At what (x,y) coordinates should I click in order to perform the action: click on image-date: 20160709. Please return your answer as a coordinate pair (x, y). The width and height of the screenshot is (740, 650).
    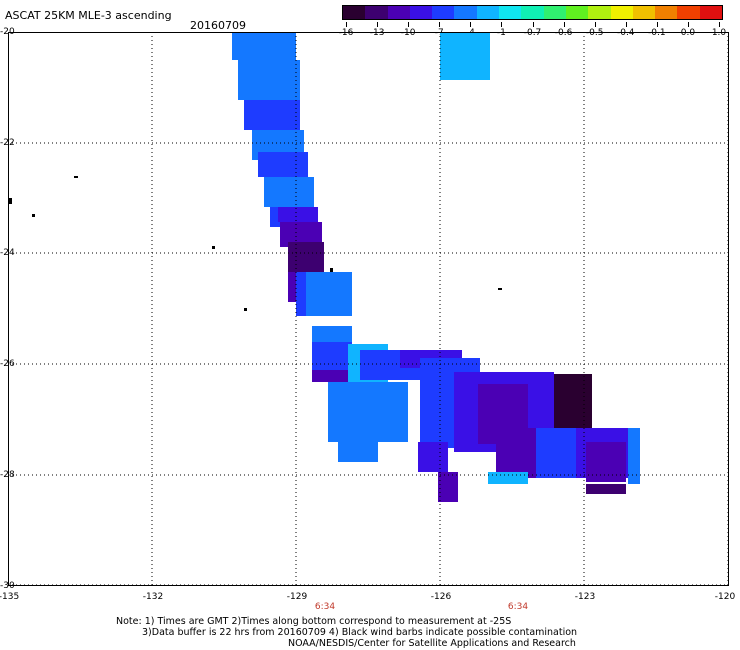
    Looking at the image, I should click on (218, 25).